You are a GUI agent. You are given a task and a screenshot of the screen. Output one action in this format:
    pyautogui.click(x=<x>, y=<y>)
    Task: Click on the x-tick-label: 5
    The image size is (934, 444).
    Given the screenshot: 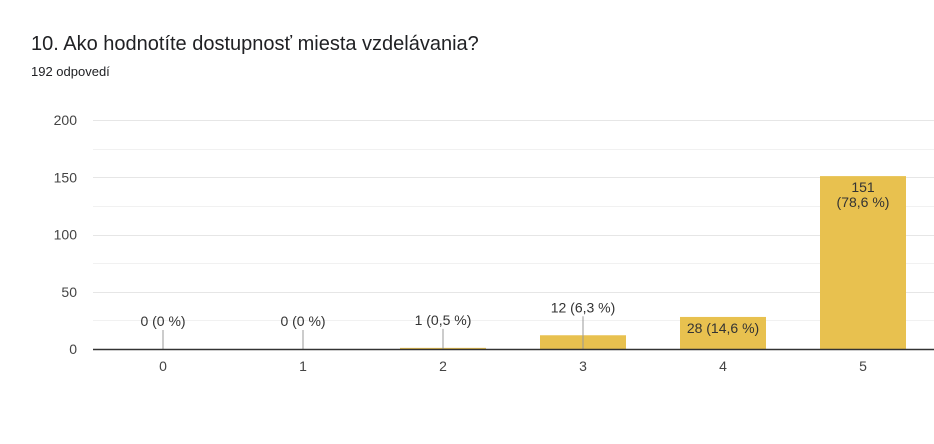 What is the action you would take?
    pyautogui.click(x=863, y=366)
    